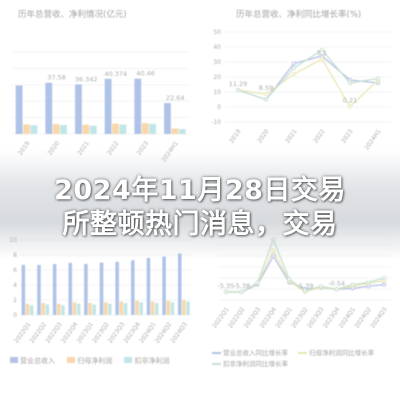 Image resolution: width=400 pixels, height=400 pixels. I want to click on y-tick-label: 50, so click(217, 32).